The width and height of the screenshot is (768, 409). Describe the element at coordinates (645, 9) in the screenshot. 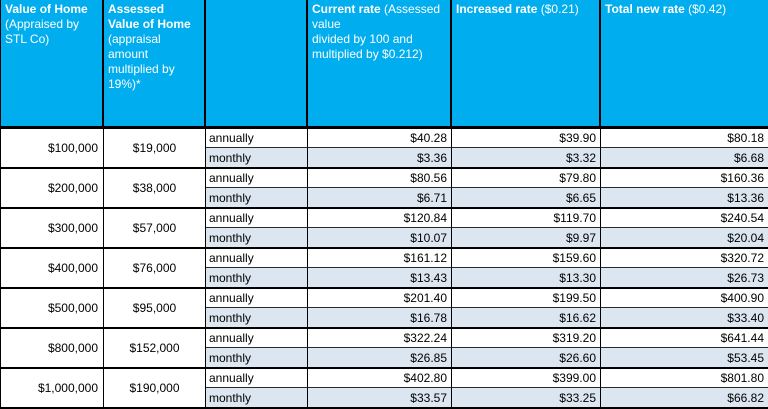

I see `header-bold-text: Total new rate` at that location.